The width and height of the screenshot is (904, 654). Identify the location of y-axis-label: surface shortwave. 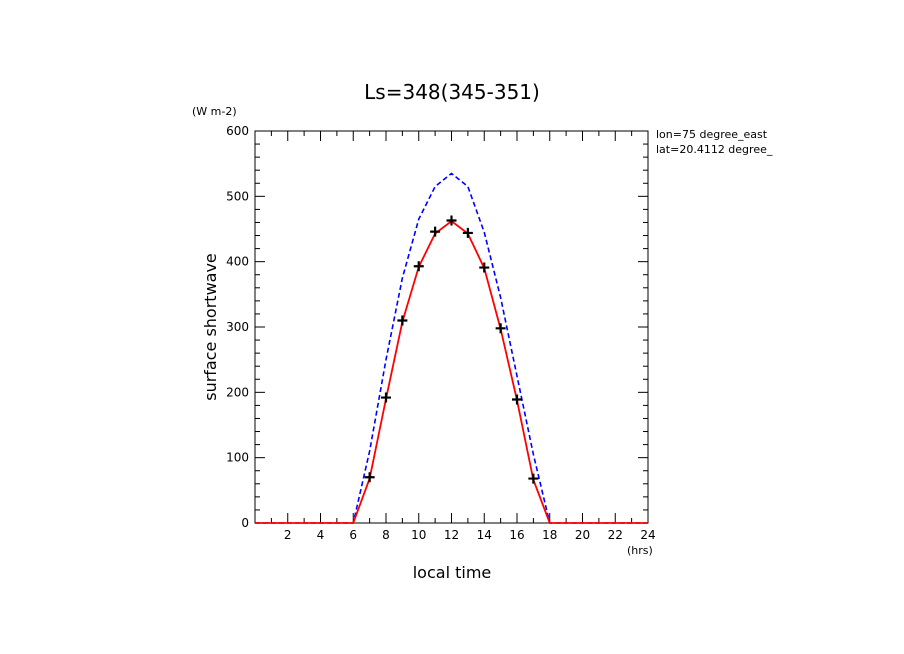
(210, 327).